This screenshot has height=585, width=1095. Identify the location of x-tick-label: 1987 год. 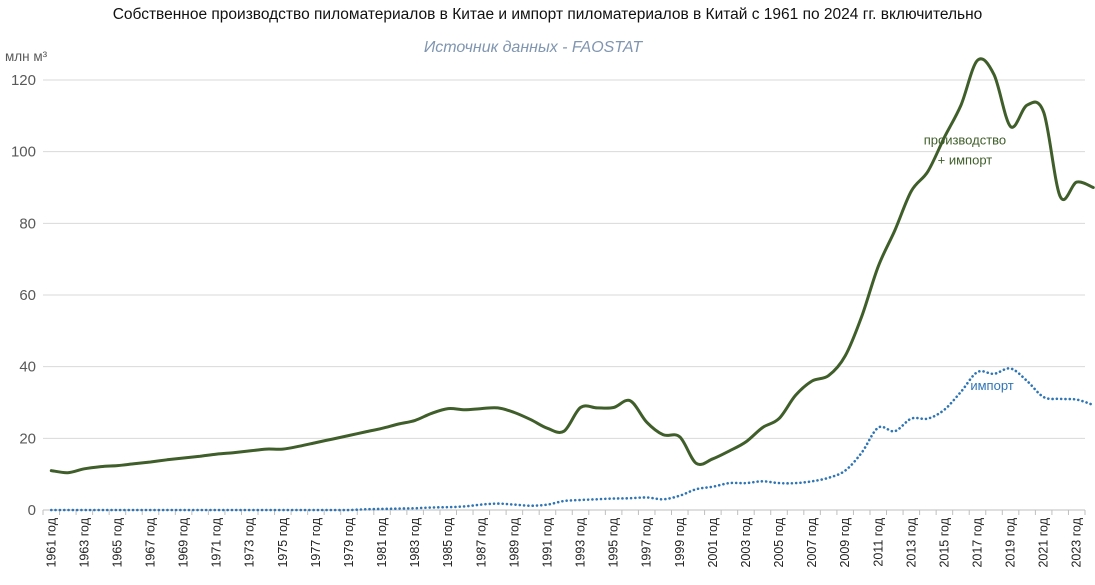
(481, 542).